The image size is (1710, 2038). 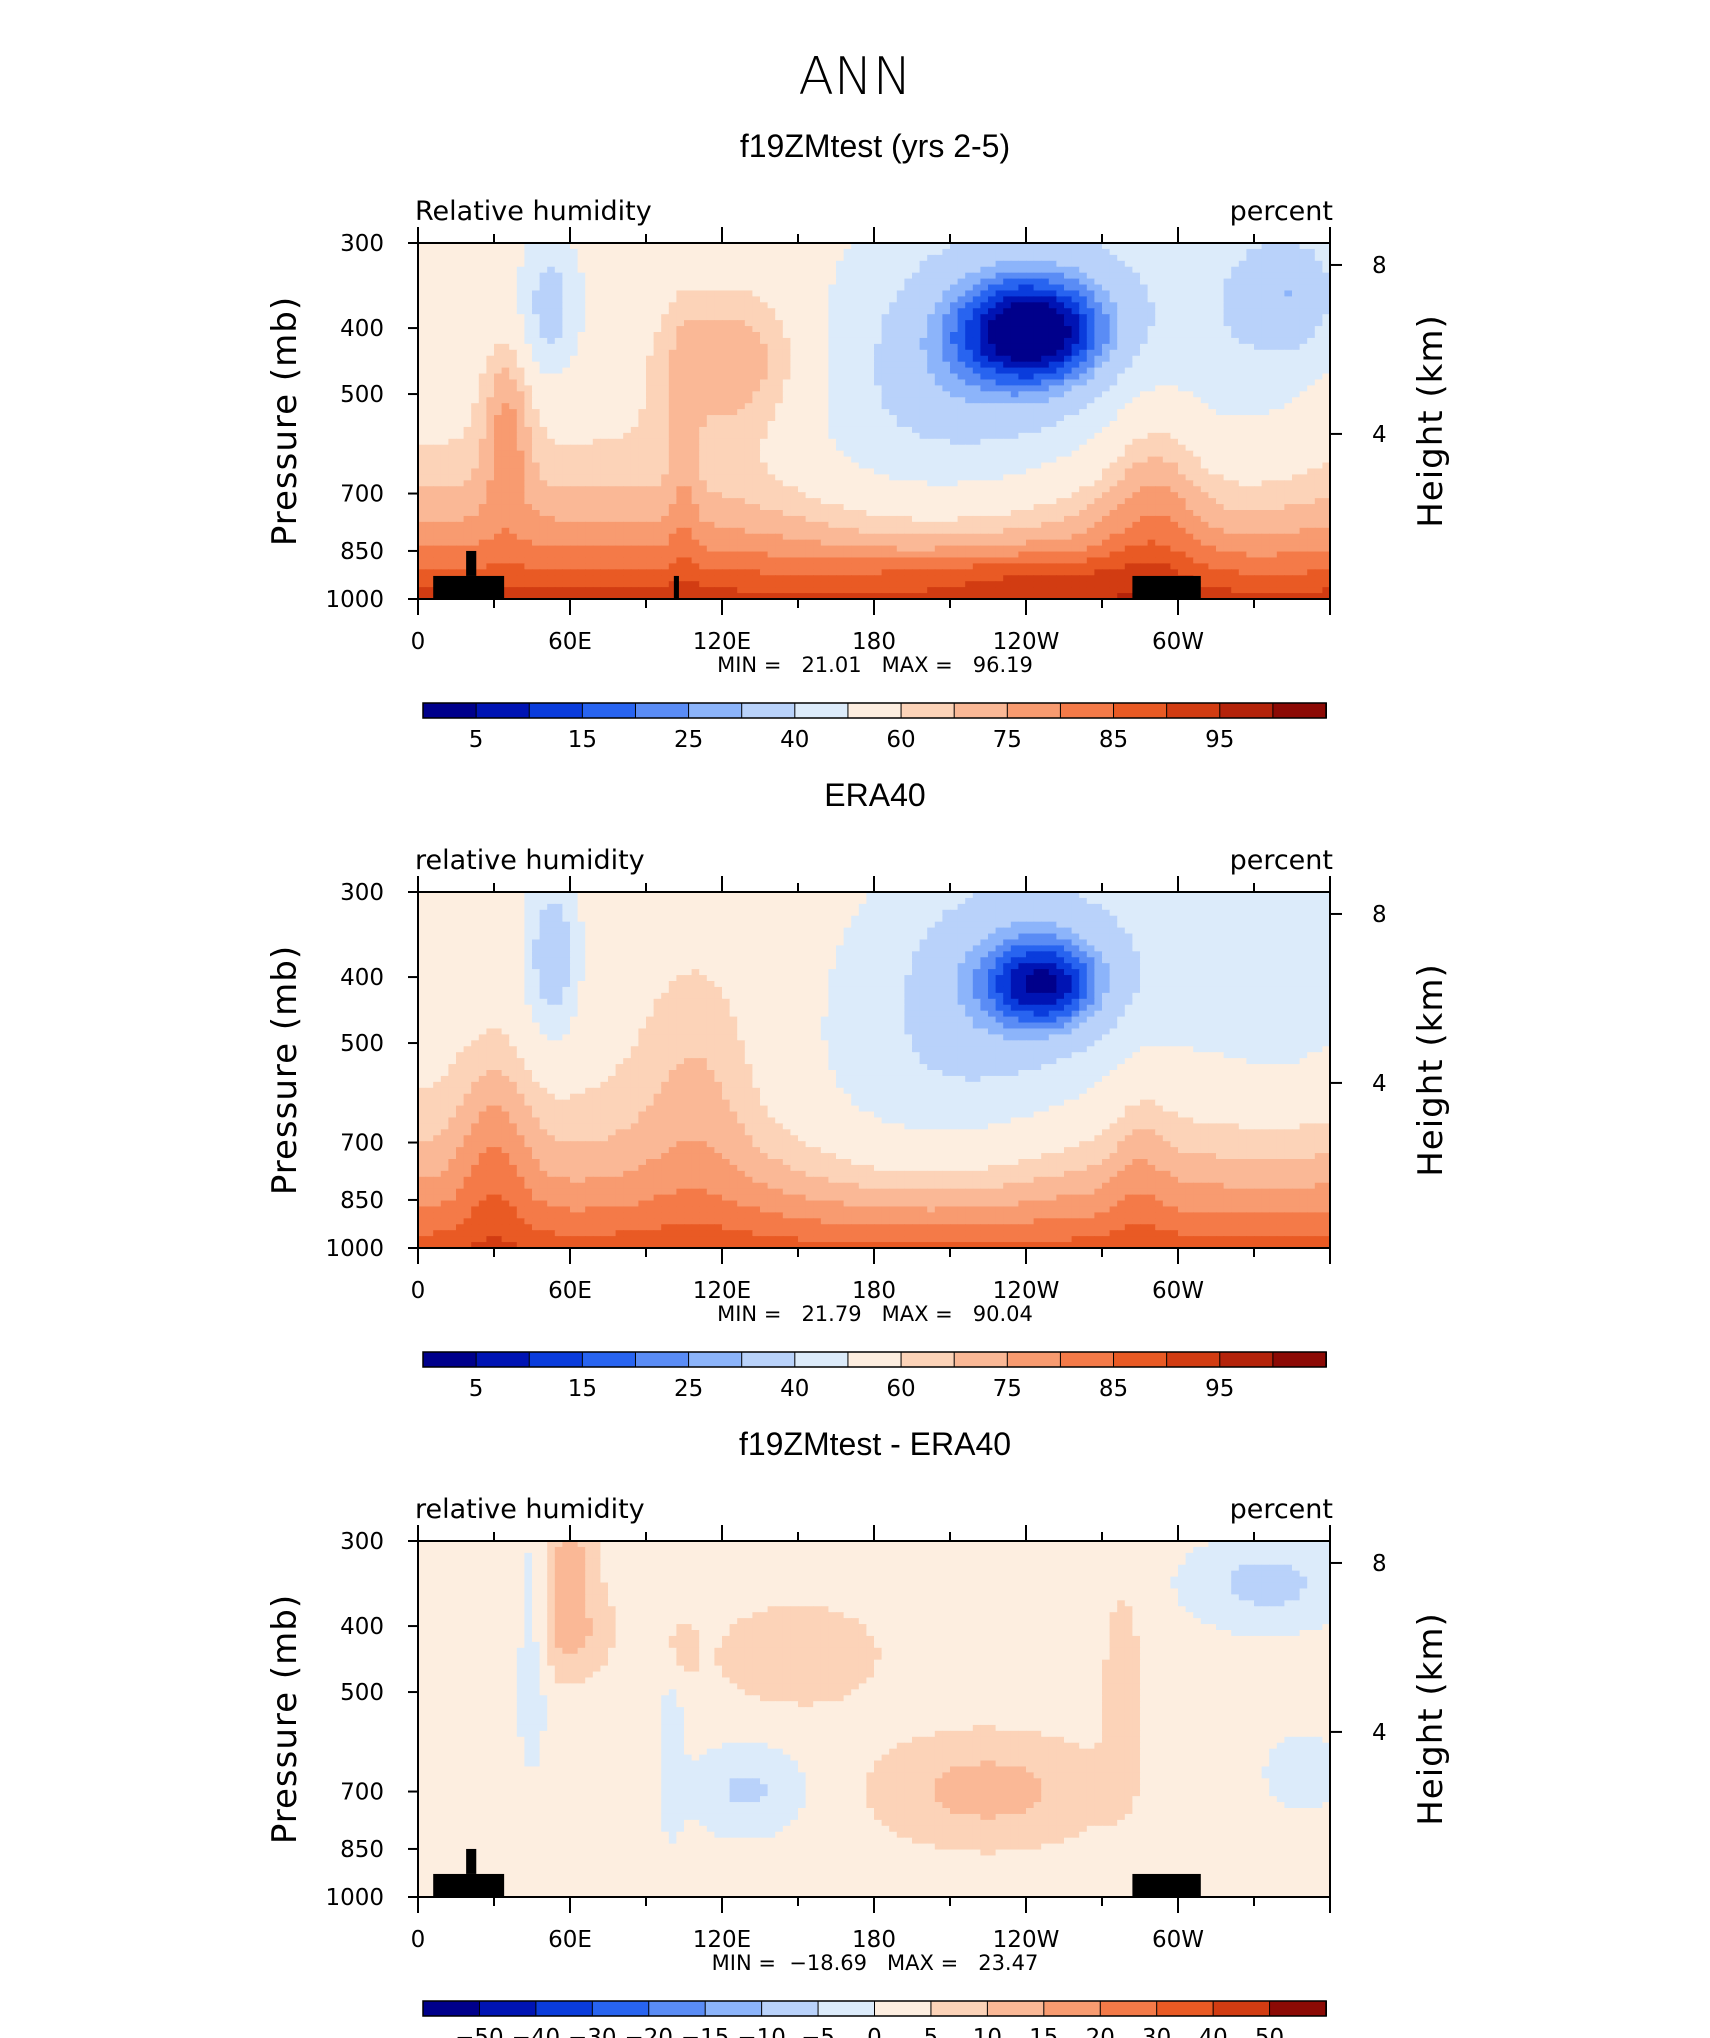 I want to click on colorbar-label: −20, so click(x=648, y=2031).